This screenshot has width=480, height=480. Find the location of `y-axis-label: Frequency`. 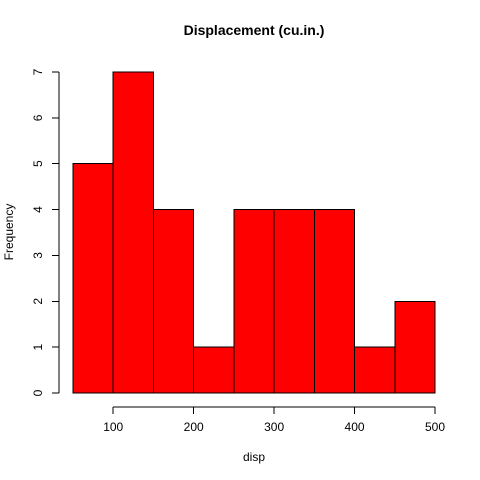

y-axis-label: Frequency is located at coordinates (9, 232).